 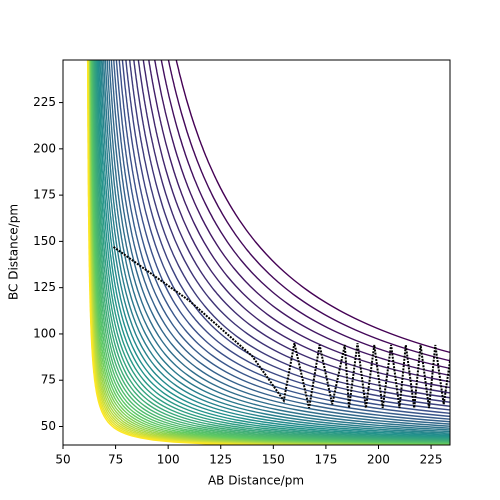 What do you see at coordinates (115, 460) in the screenshot?
I see `x-tick-label: 75` at bounding box center [115, 460].